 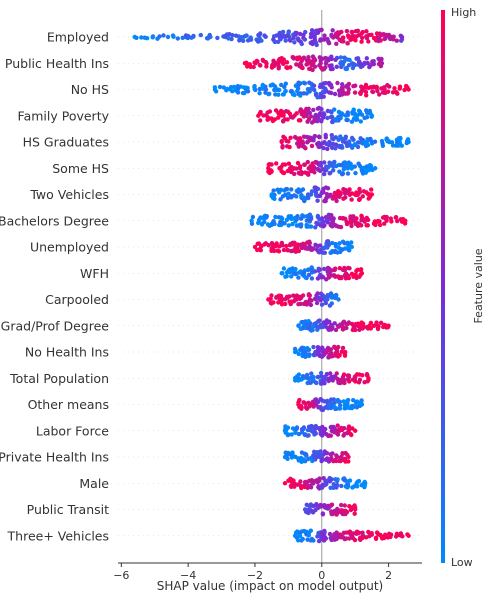 I want to click on feature-label: Family Poverty, so click(x=64, y=115).